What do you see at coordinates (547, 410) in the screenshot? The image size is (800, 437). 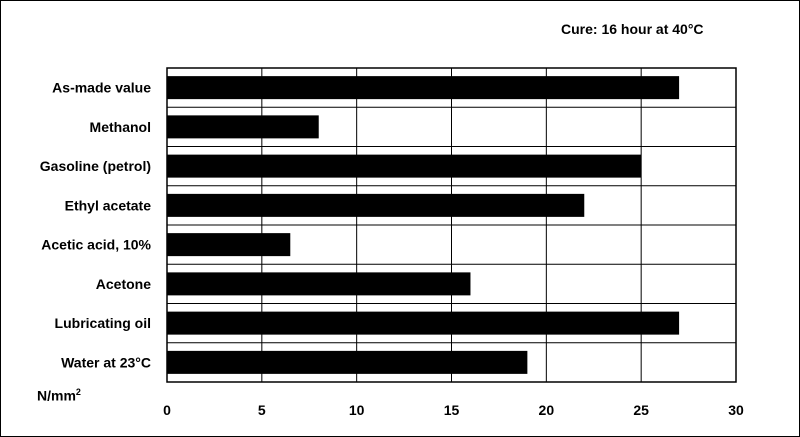 I see `x-tick-label: 20` at bounding box center [547, 410].